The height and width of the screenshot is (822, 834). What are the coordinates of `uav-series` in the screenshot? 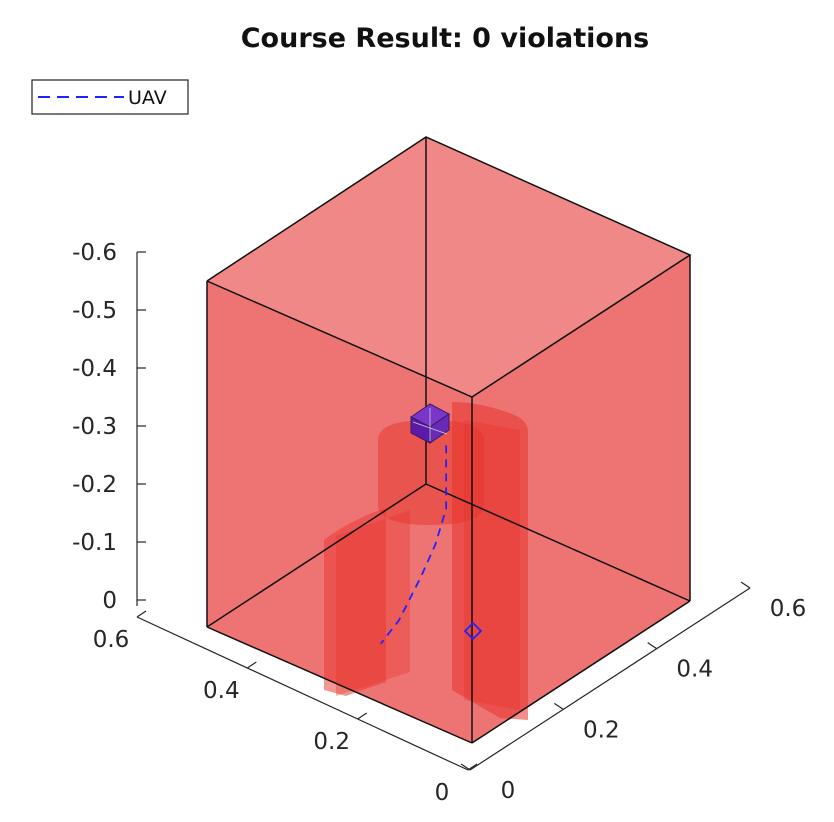 It's located at (431, 524).